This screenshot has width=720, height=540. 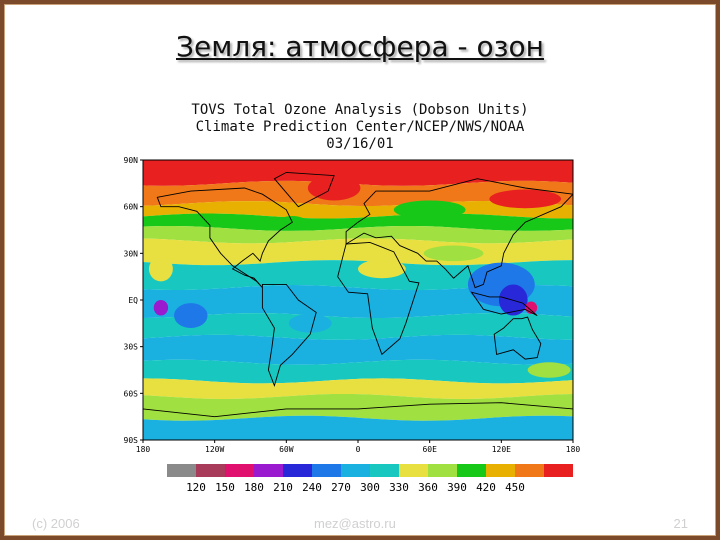 What do you see at coordinates (370, 479) in the screenshot?
I see `color-legend: 120 150 180 210 240 270 300 330 360 390 420 450` at bounding box center [370, 479].